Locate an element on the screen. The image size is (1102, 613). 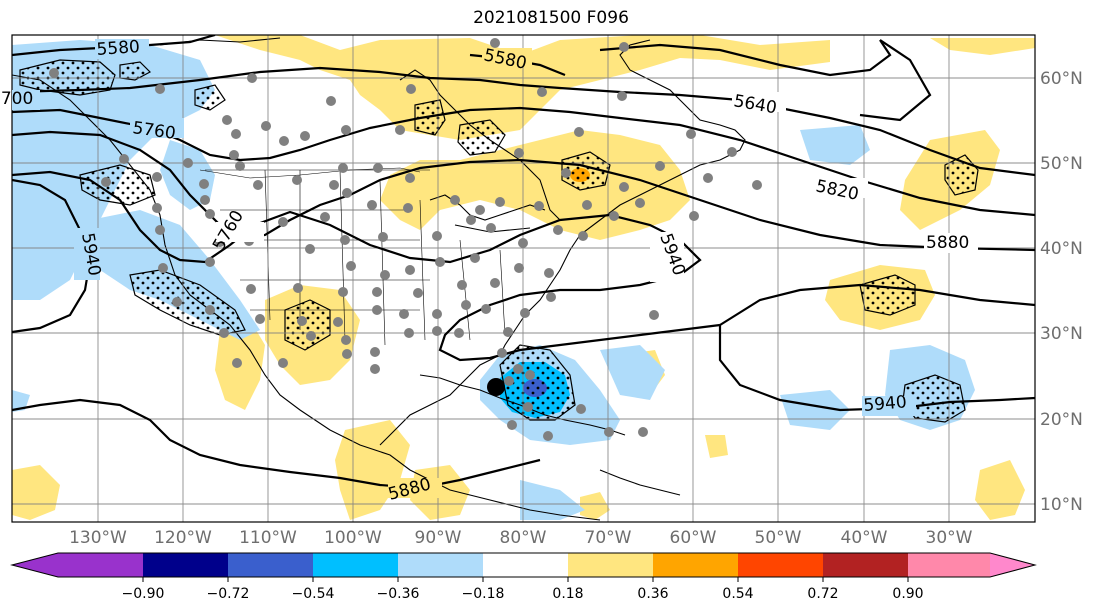
state-borders is located at coordinates (352, 256).